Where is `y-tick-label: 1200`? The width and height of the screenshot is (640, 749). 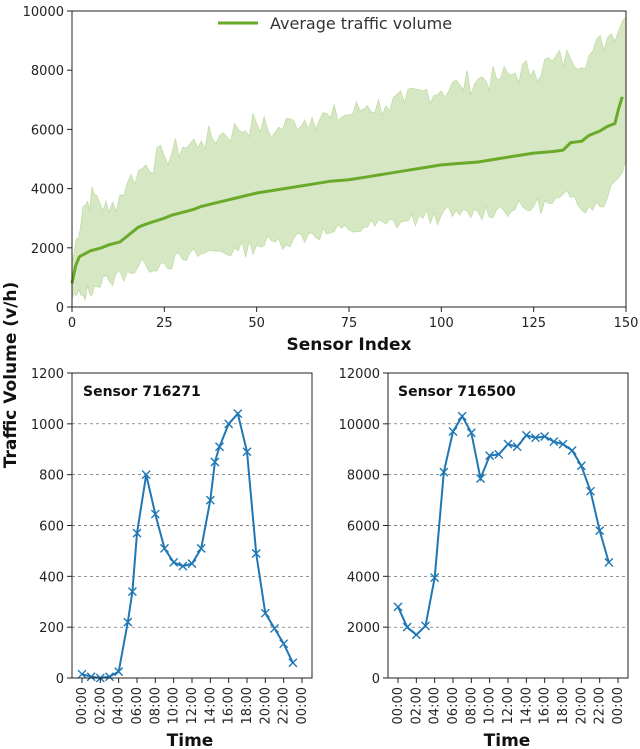
y-tick-label: 1200 is located at coordinates (47, 374).